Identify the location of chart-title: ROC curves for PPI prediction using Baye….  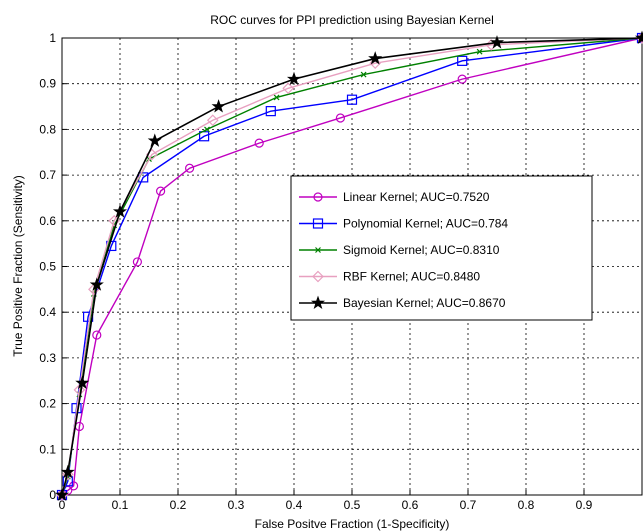
(351, 20).